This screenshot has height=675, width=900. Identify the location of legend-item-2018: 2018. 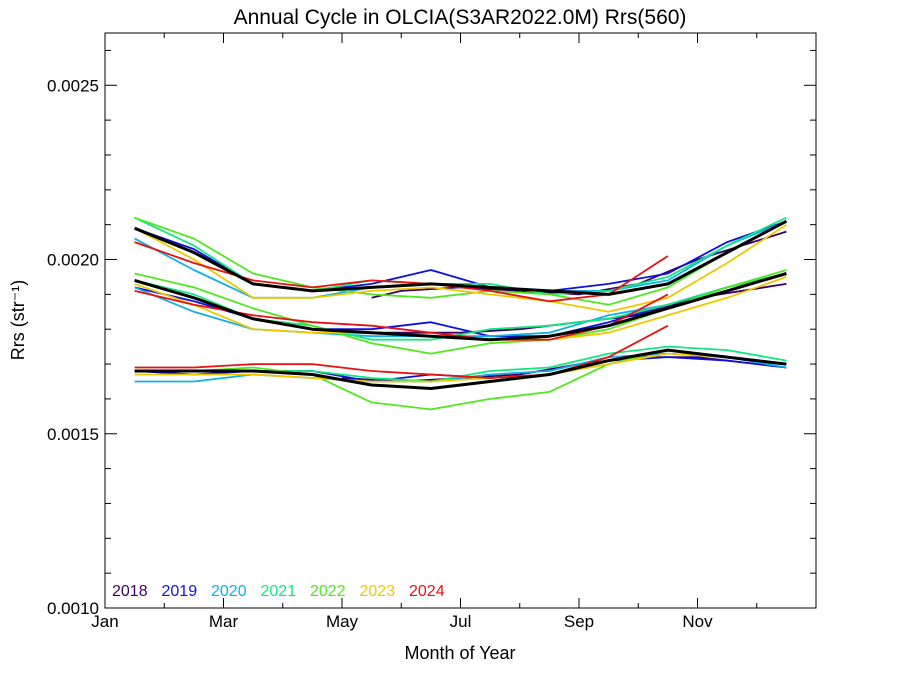
(130, 591).